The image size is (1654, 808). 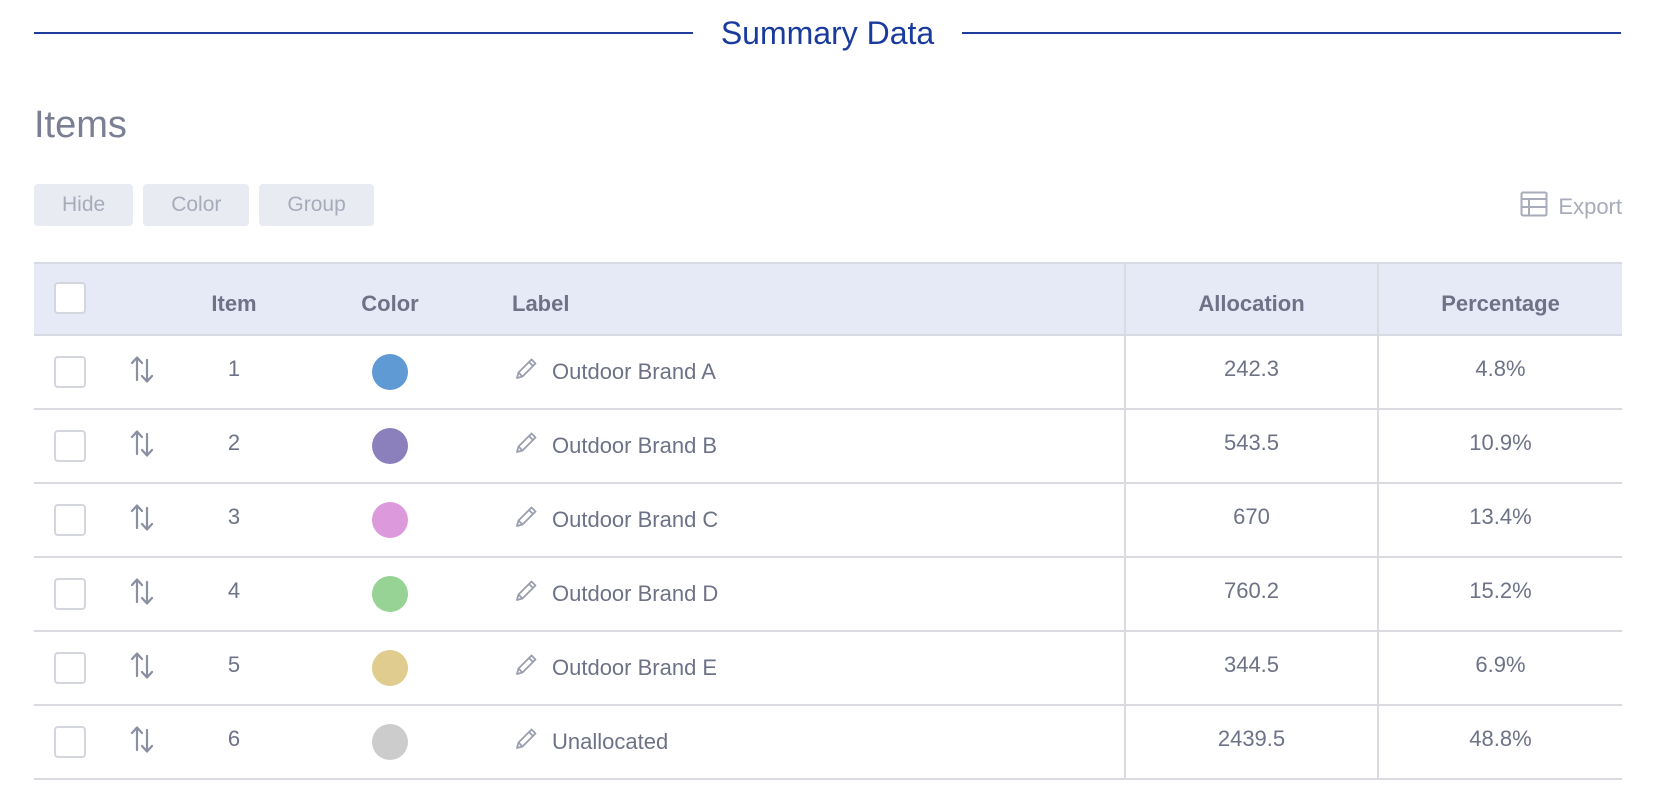 What do you see at coordinates (828, 447) in the screenshot?
I see `table-row: 2 Outdoor Brand B 543.5 10.9%` at bounding box center [828, 447].